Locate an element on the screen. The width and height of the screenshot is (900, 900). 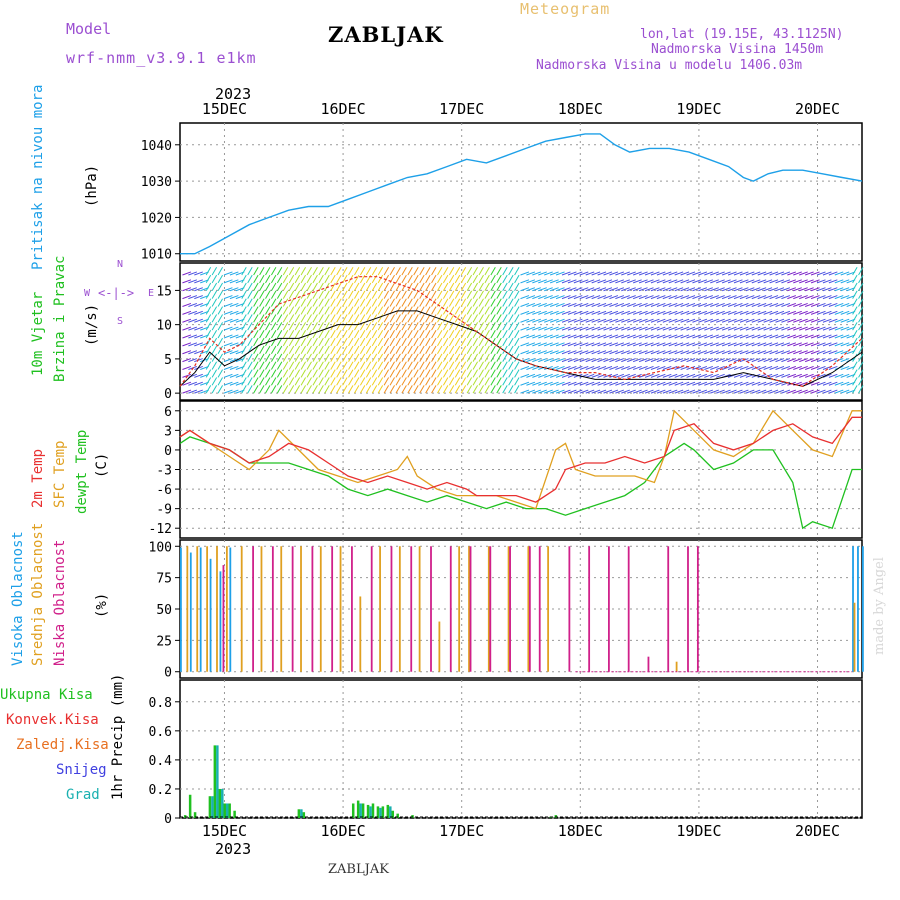
legend-total-rain: Ukupna Kisa is located at coordinates (46, 695).